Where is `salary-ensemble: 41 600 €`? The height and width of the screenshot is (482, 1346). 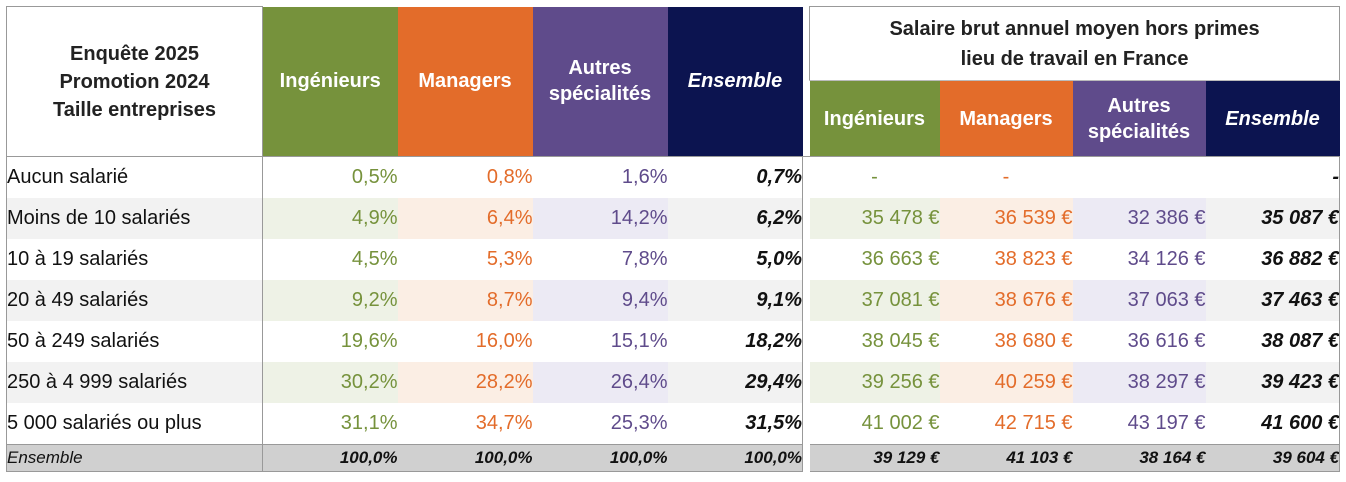
salary-ensemble: 41 600 € is located at coordinates (1273, 424).